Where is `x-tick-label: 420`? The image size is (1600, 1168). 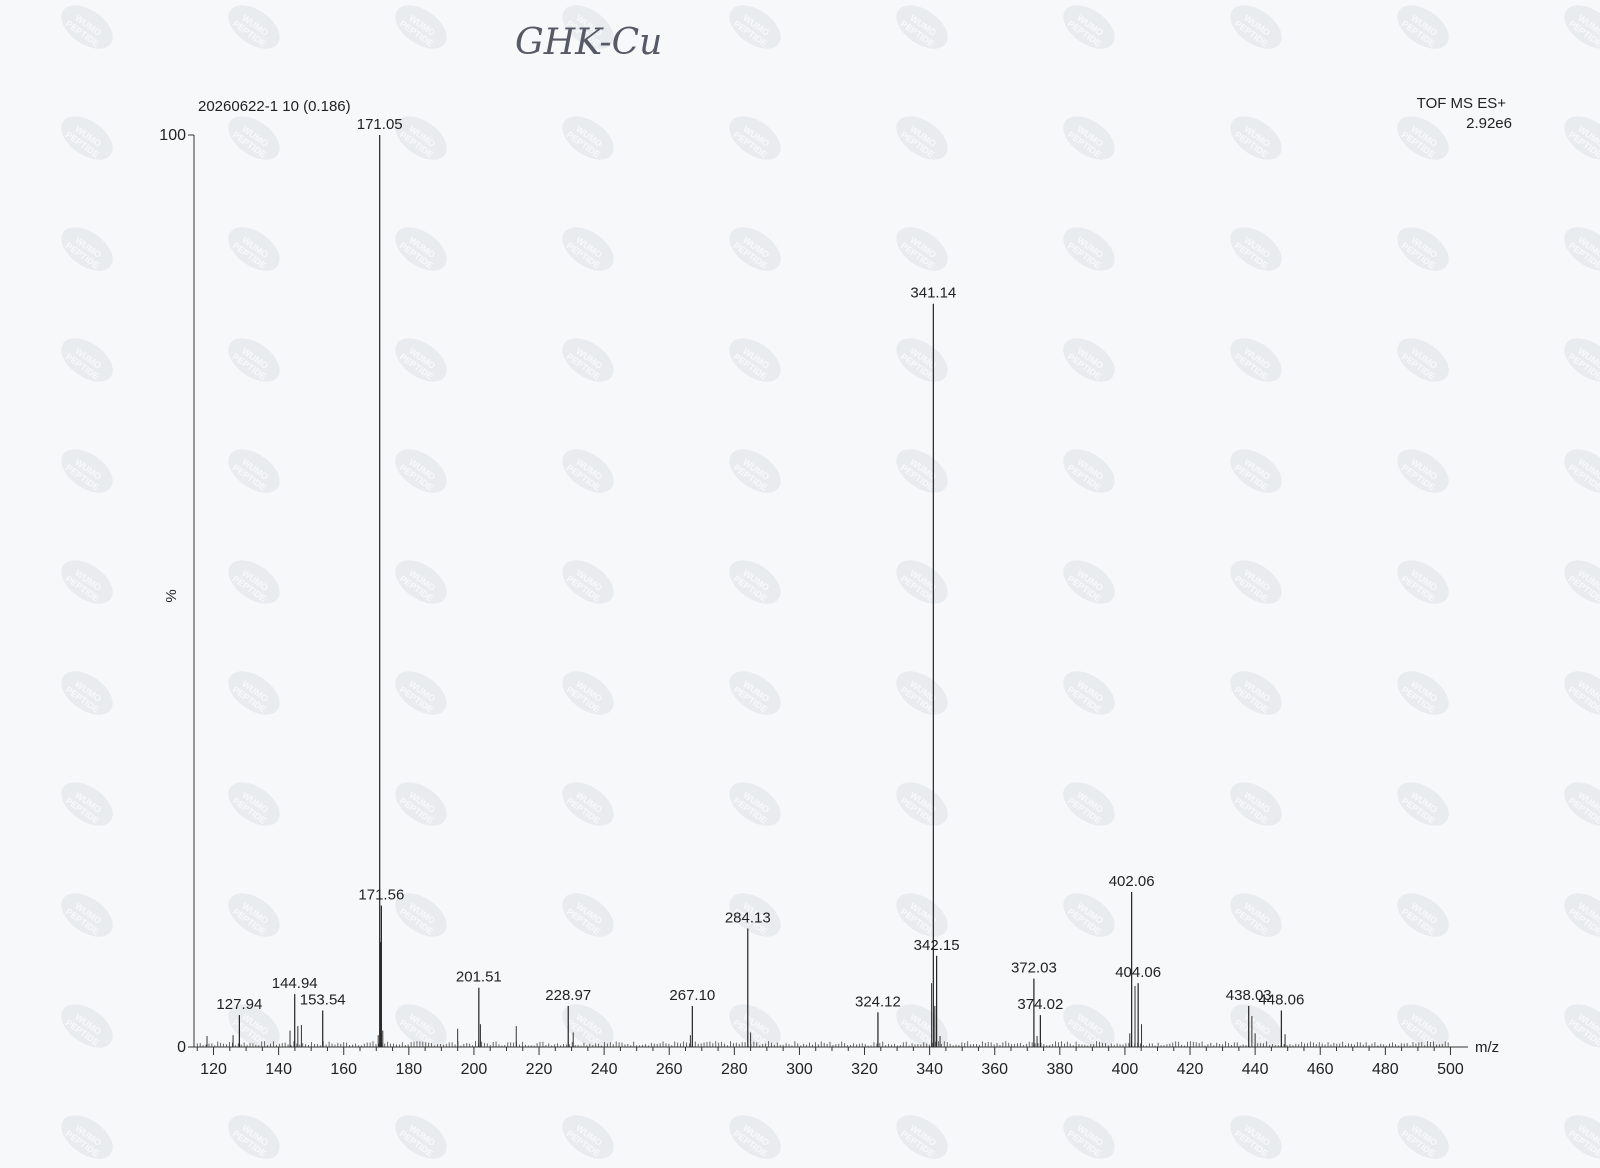 x-tick-label: 420 is located at coordinates (1190, 1069).